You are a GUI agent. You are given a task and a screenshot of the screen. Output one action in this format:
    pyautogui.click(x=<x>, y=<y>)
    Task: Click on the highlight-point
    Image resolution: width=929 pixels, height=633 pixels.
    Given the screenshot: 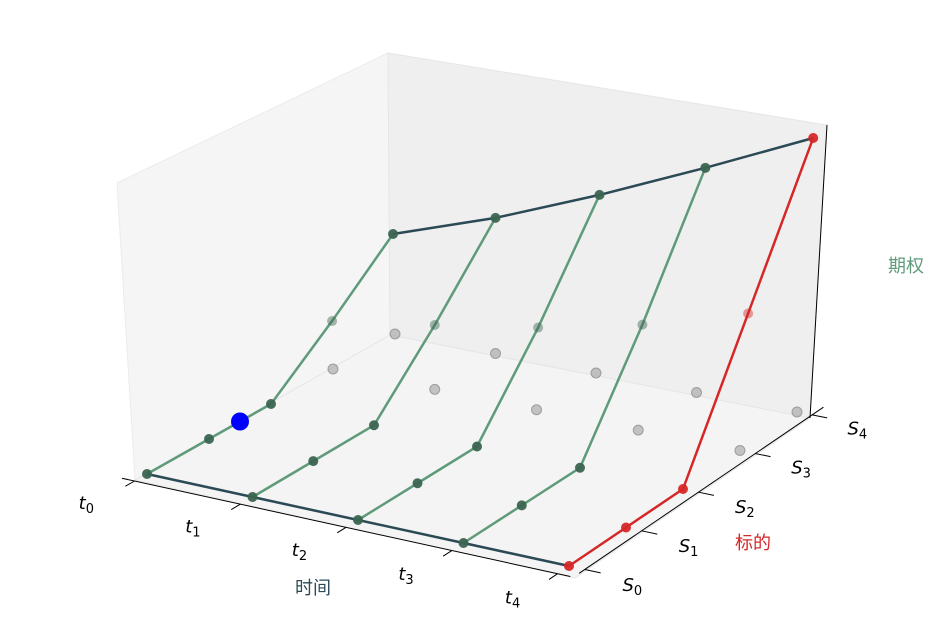 What is the action you would take?
    pyautogui.click(x=240, y=421)
    